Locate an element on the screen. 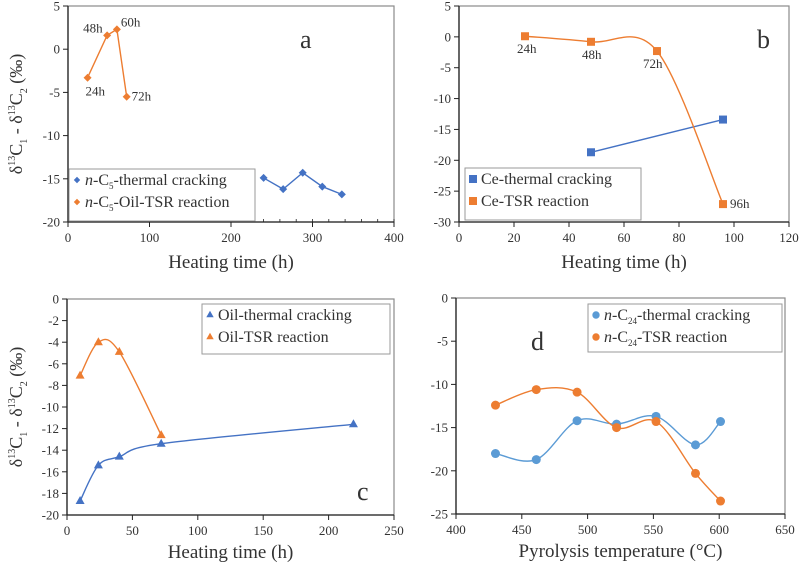 The width and height of the screenshot is (800, 566). panel-letter: b is located at coordinates (763, 39).